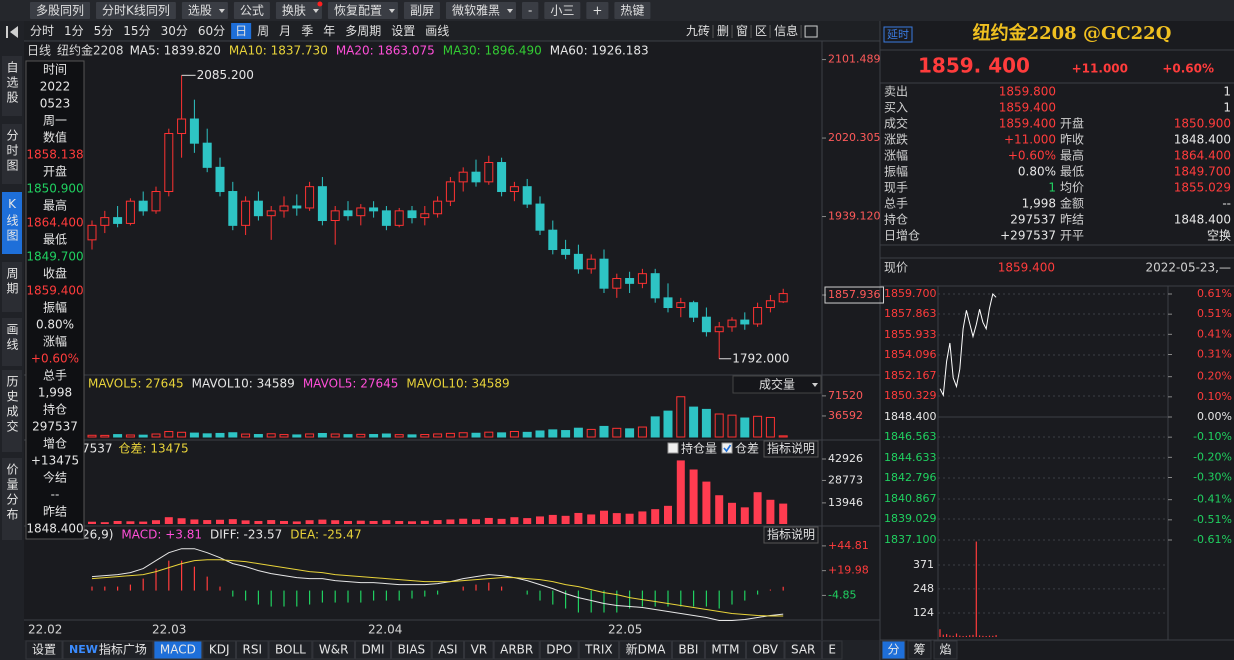  Describe the element at coordinates (1072, 188) in the screenshot. I see `quote-label: 均价` at that location.